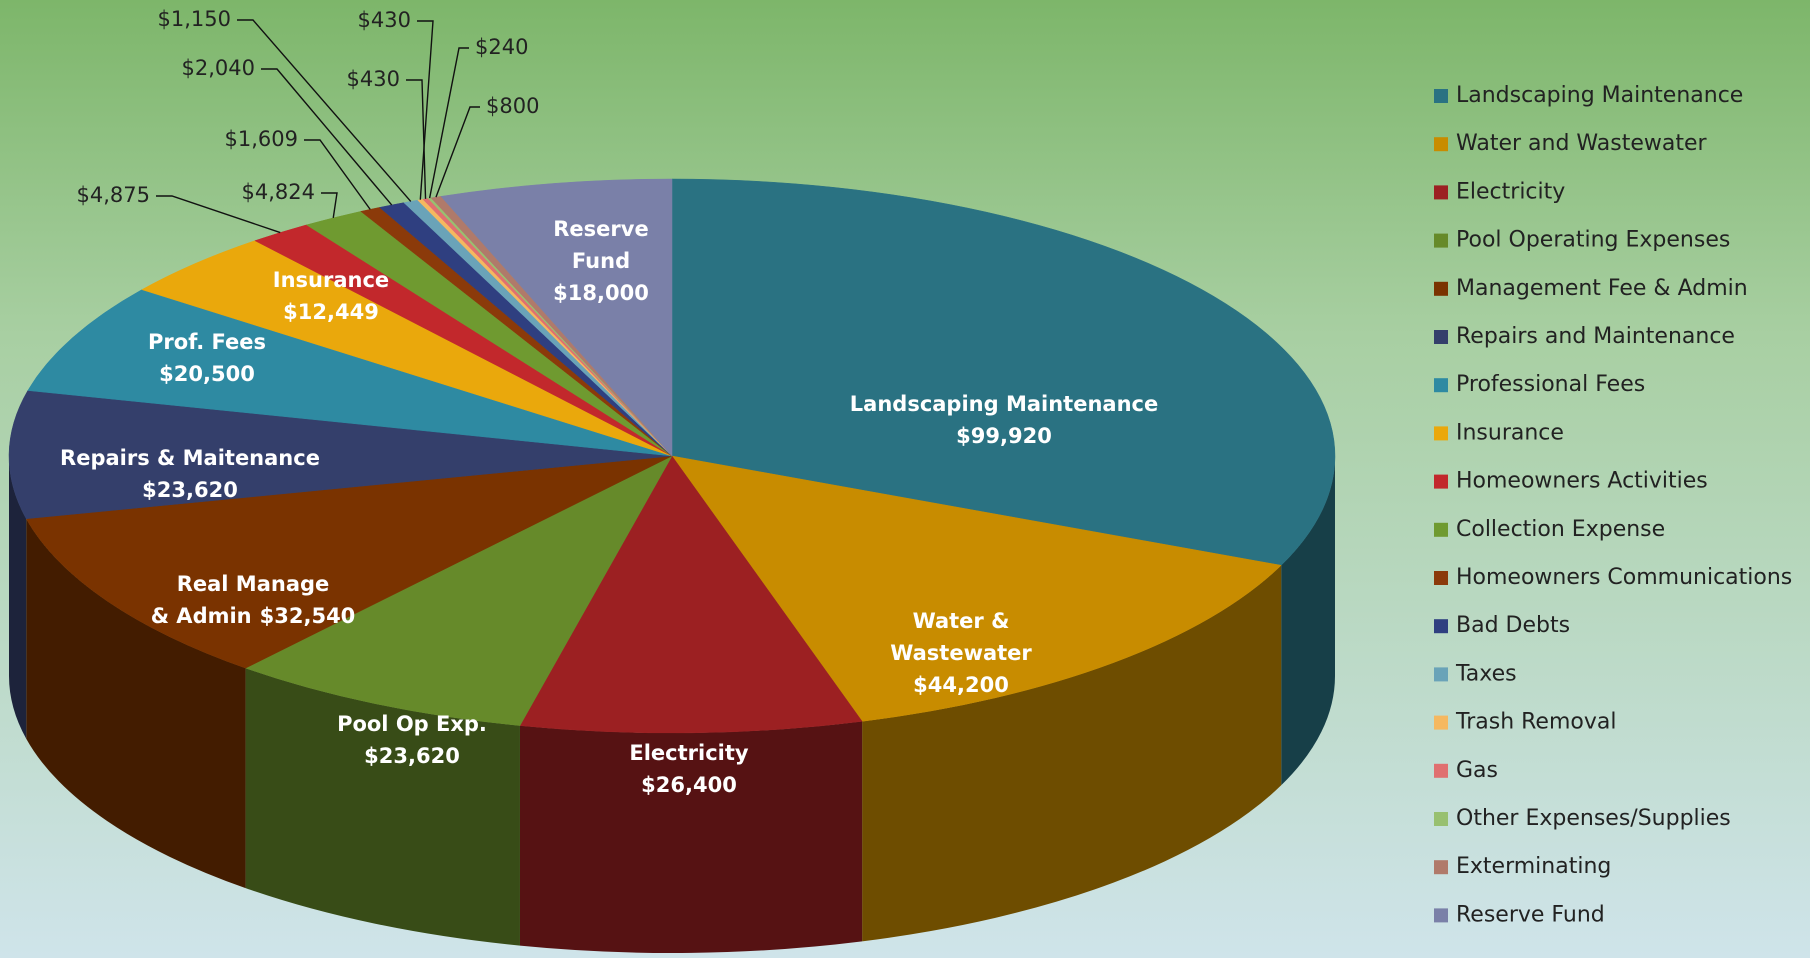 The height and width of the screenshot is (958, 1810). Describe the element at coordinates (1602, 288) in the screenshot. I see `legend-label: Management Fee & Admin` at that location.